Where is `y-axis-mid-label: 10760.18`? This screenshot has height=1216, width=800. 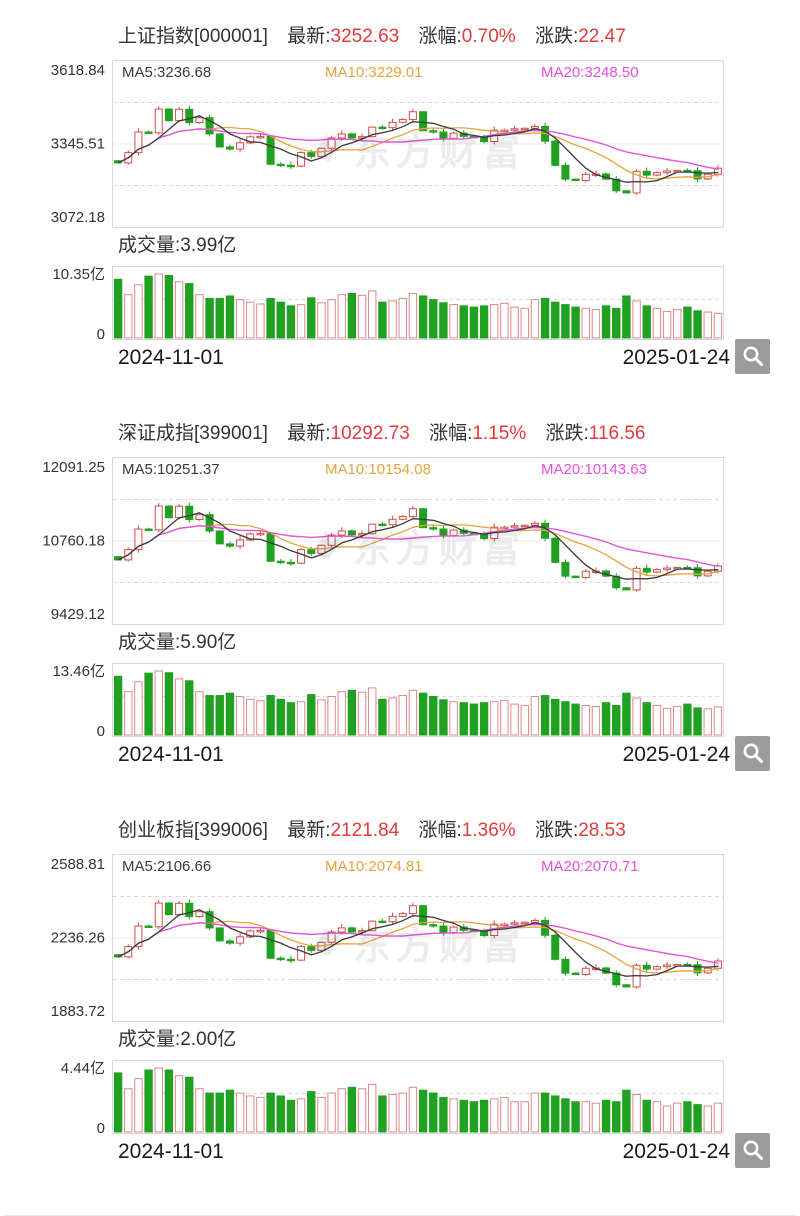
y-axis-mid-label: 10760.18 is located at coordinates (73, 541).